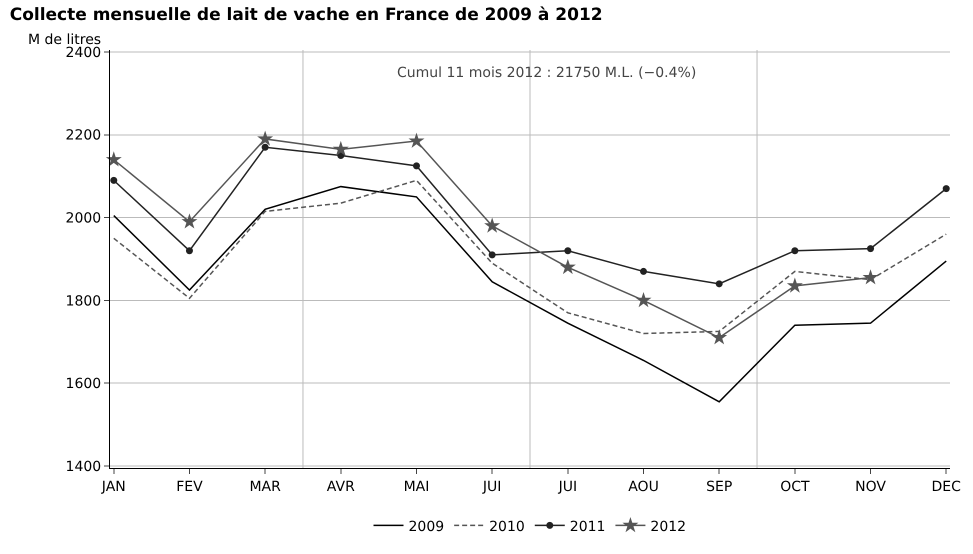 The height and width of the screenshot is (554, 973). What do you see at coordinates (84, 466) in the screenshot?
I see `y-tick-label: 1400` at bounding box center [84, 466].